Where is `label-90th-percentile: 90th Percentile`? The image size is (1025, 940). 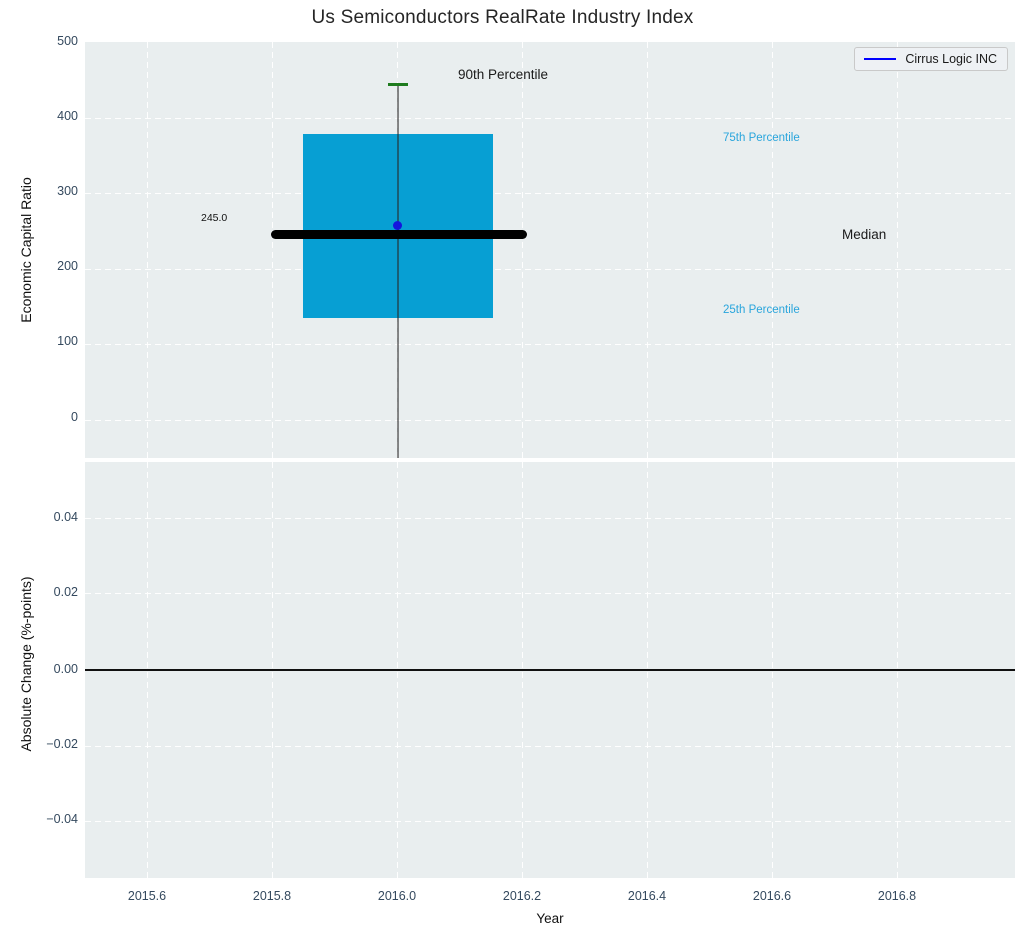
label-90th-percentile: 90th Percentile is located at coordinates (503, 74).